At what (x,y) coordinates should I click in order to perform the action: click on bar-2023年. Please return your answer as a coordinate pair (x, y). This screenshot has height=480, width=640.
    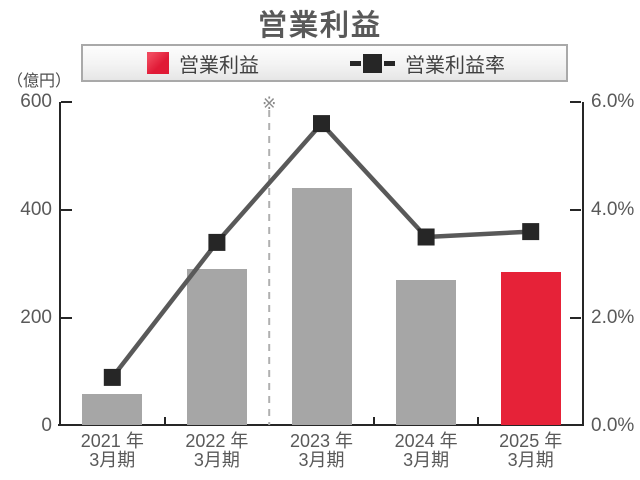
    Looking at the image, I should click on (321, 306).